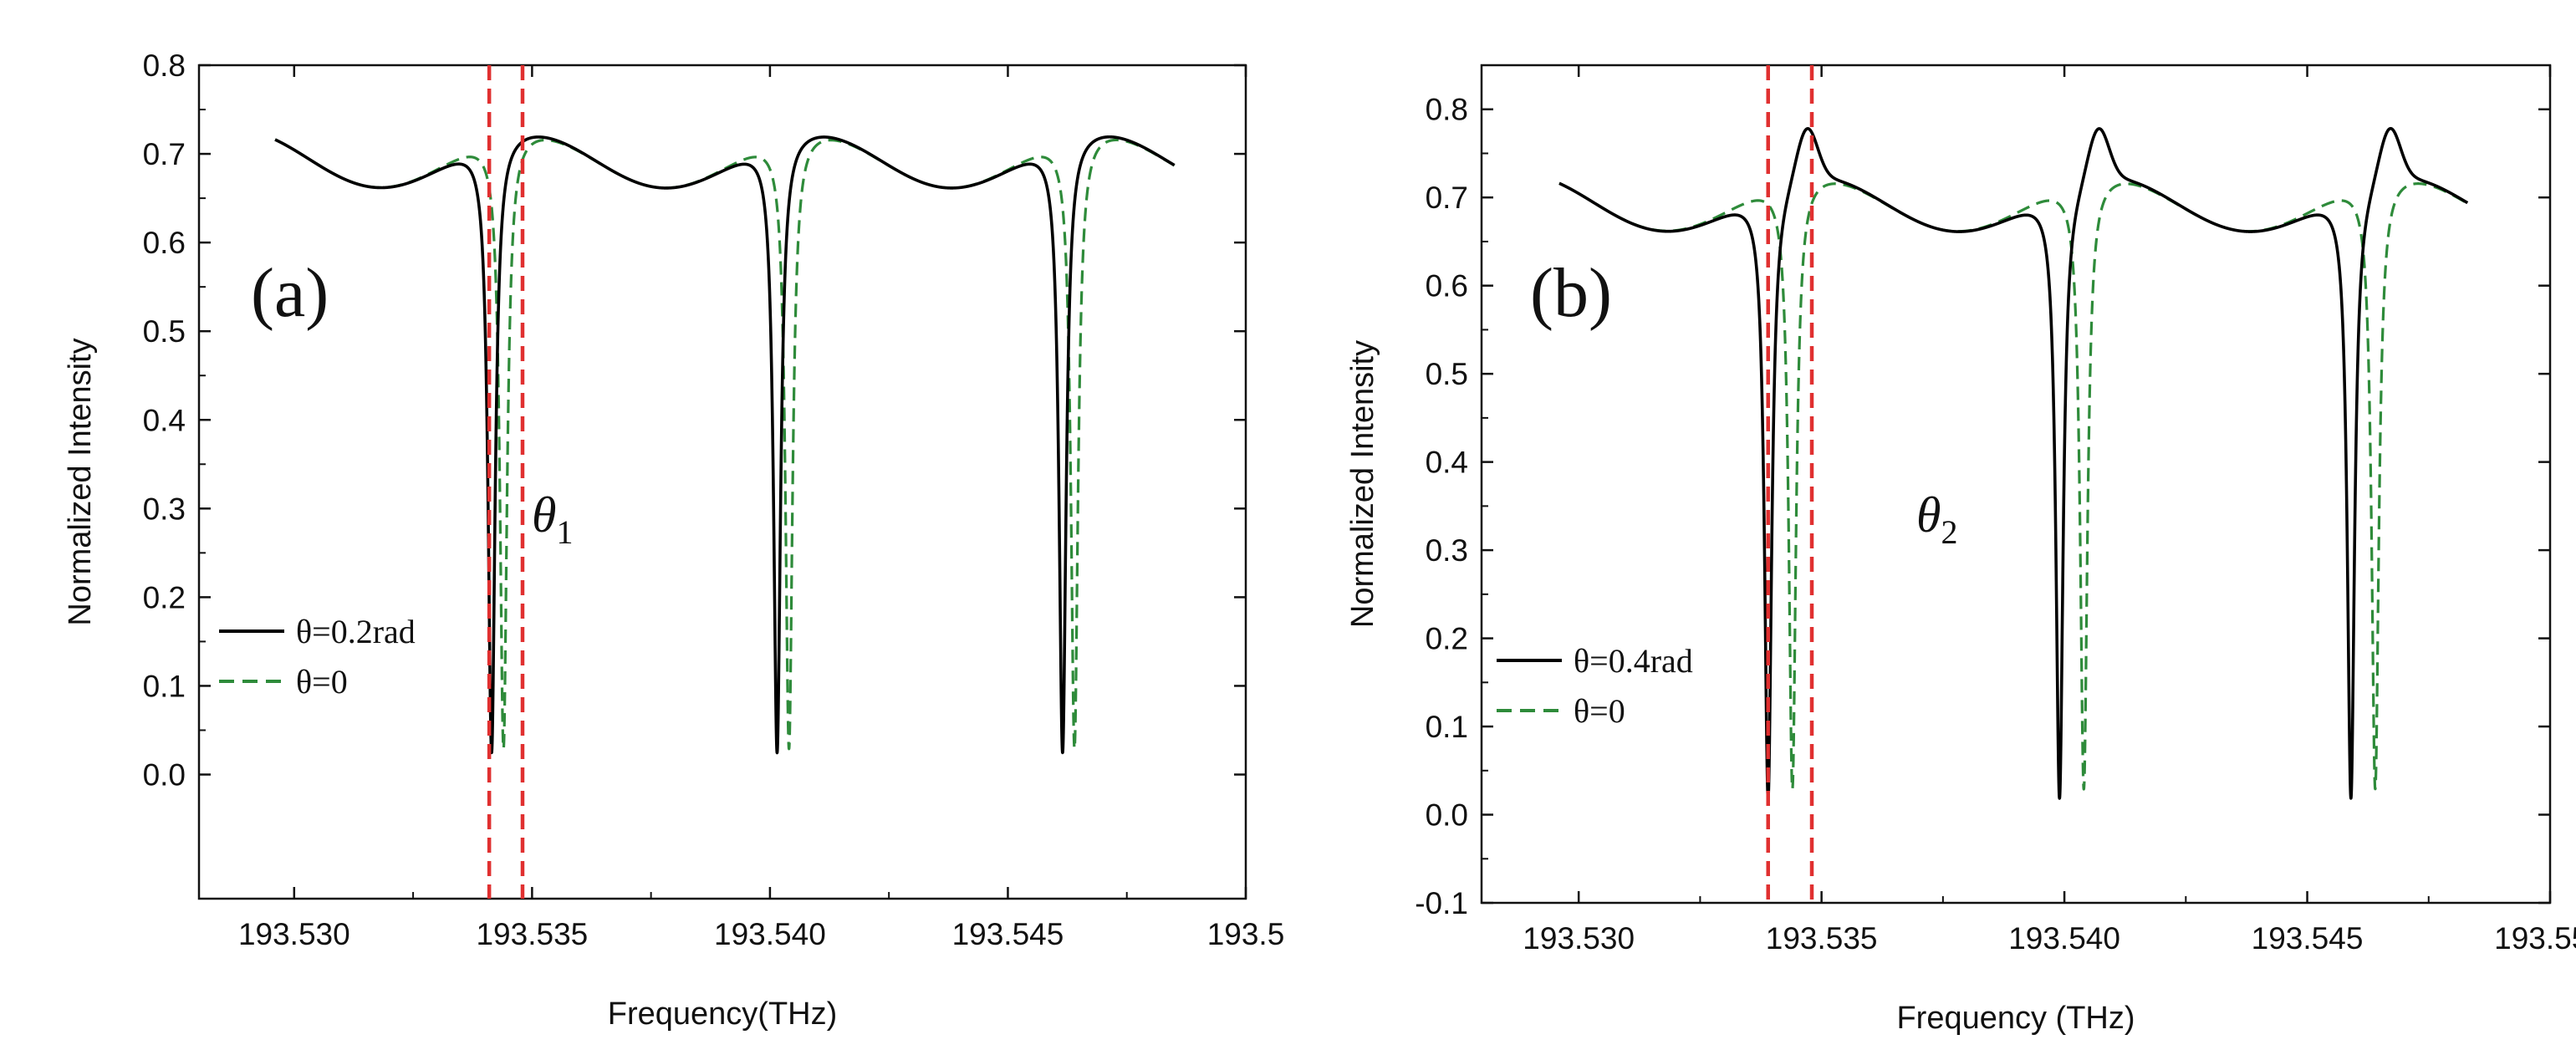 The width and height of the screenshot is (2576, 1055). I want to click on theta-subscript: 1, so click(564, 532).